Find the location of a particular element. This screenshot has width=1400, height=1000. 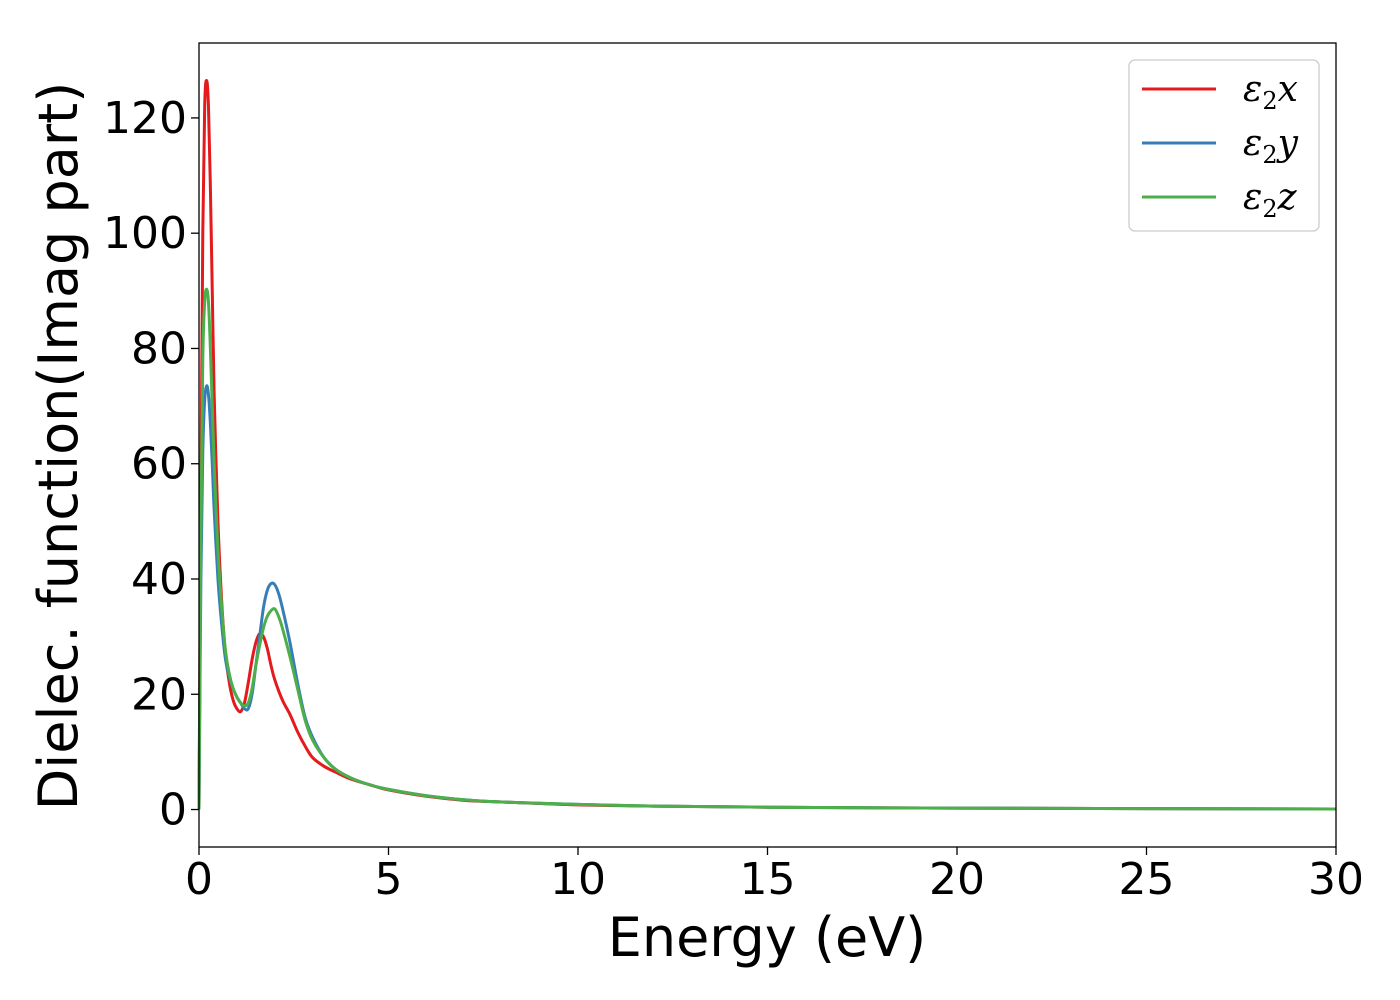

legend-label-z: ε2z is located at coordinates (1270, 200).